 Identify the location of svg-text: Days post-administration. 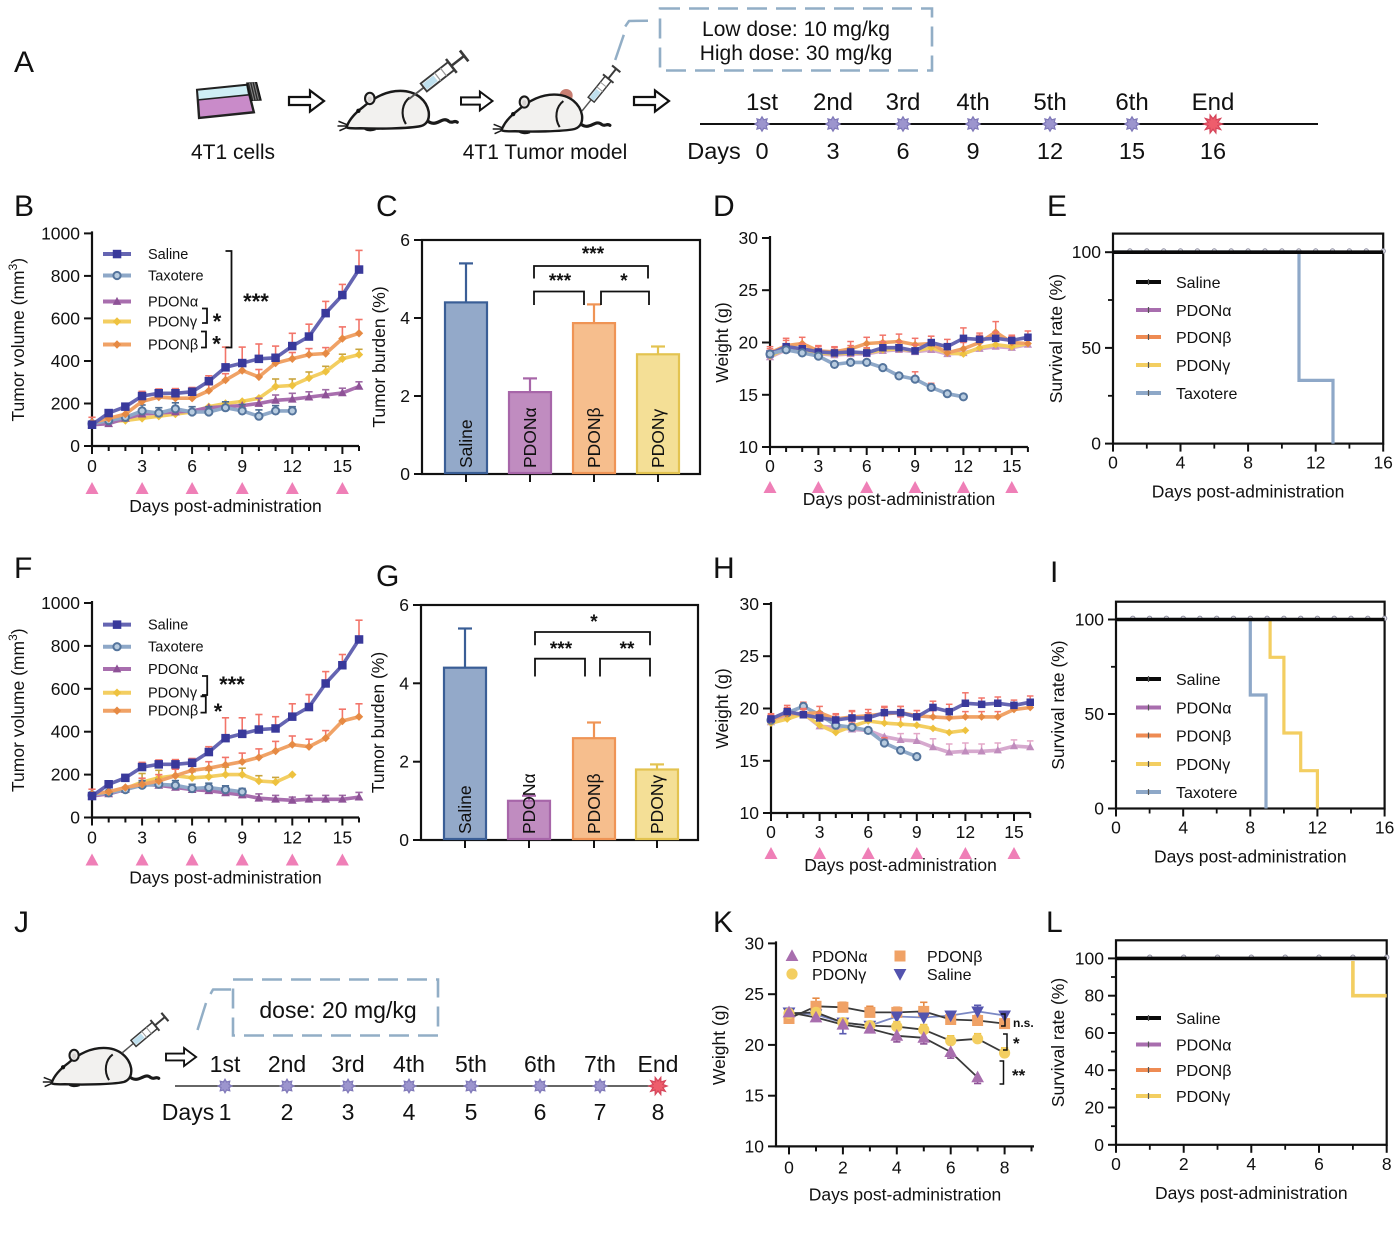
(225, 506).